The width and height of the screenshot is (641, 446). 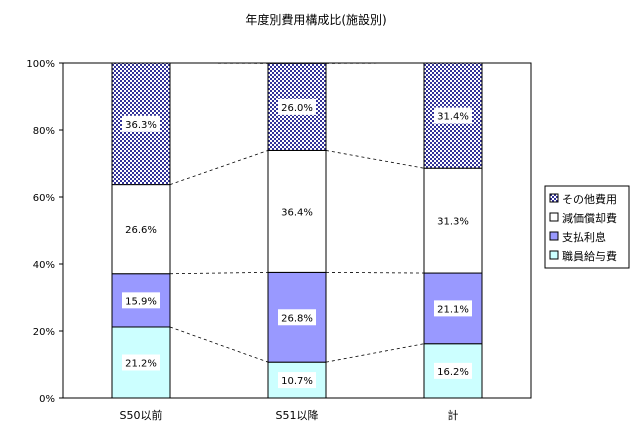 I want to click on data-label: 10.7%, so click(x=297, y=381).